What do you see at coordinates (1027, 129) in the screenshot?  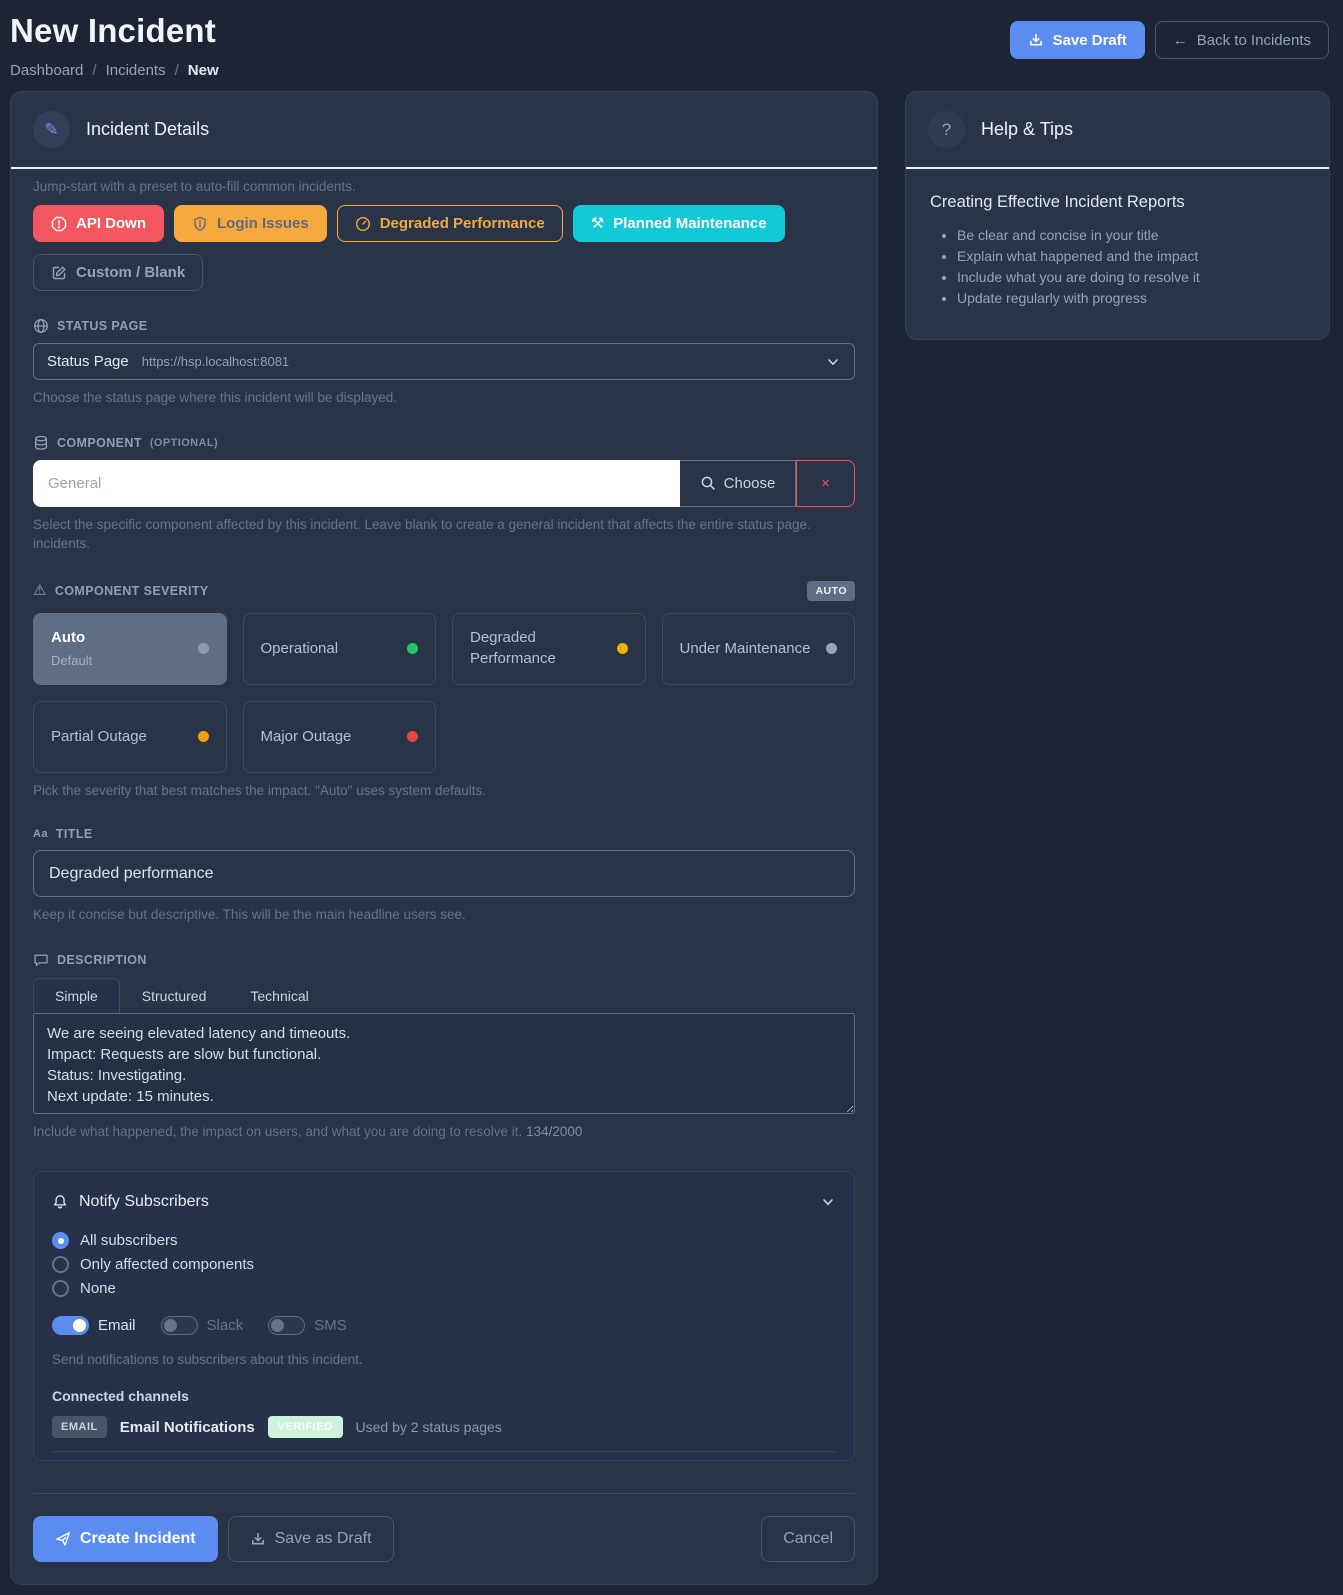 I see `help-tips-title: Help & Tips` at bounding box center [1027, 129].